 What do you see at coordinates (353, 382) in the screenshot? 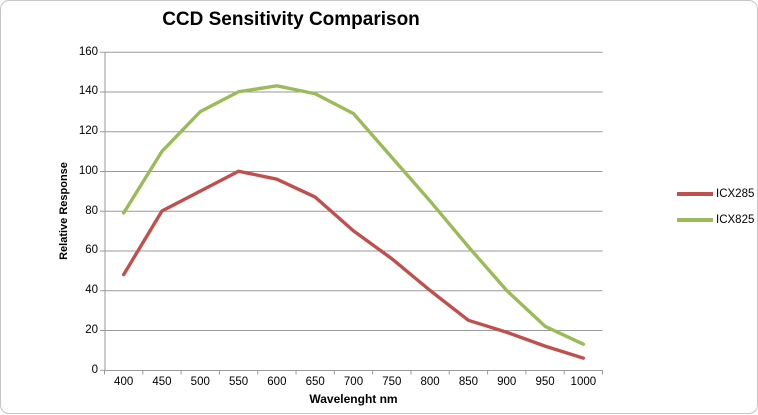
I see `x-tick-label-700: 700` at bounding box center [353, 382].